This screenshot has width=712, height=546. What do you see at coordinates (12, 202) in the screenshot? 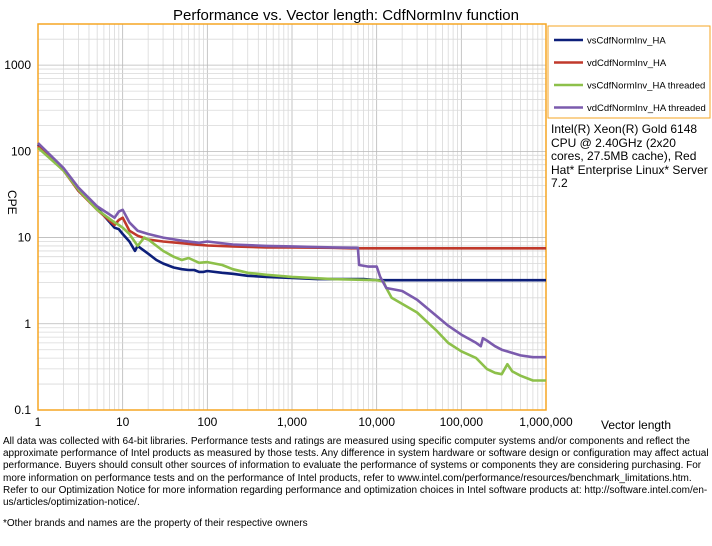
I see `y-axis-label: CPE` at bounding box center [12, 202].